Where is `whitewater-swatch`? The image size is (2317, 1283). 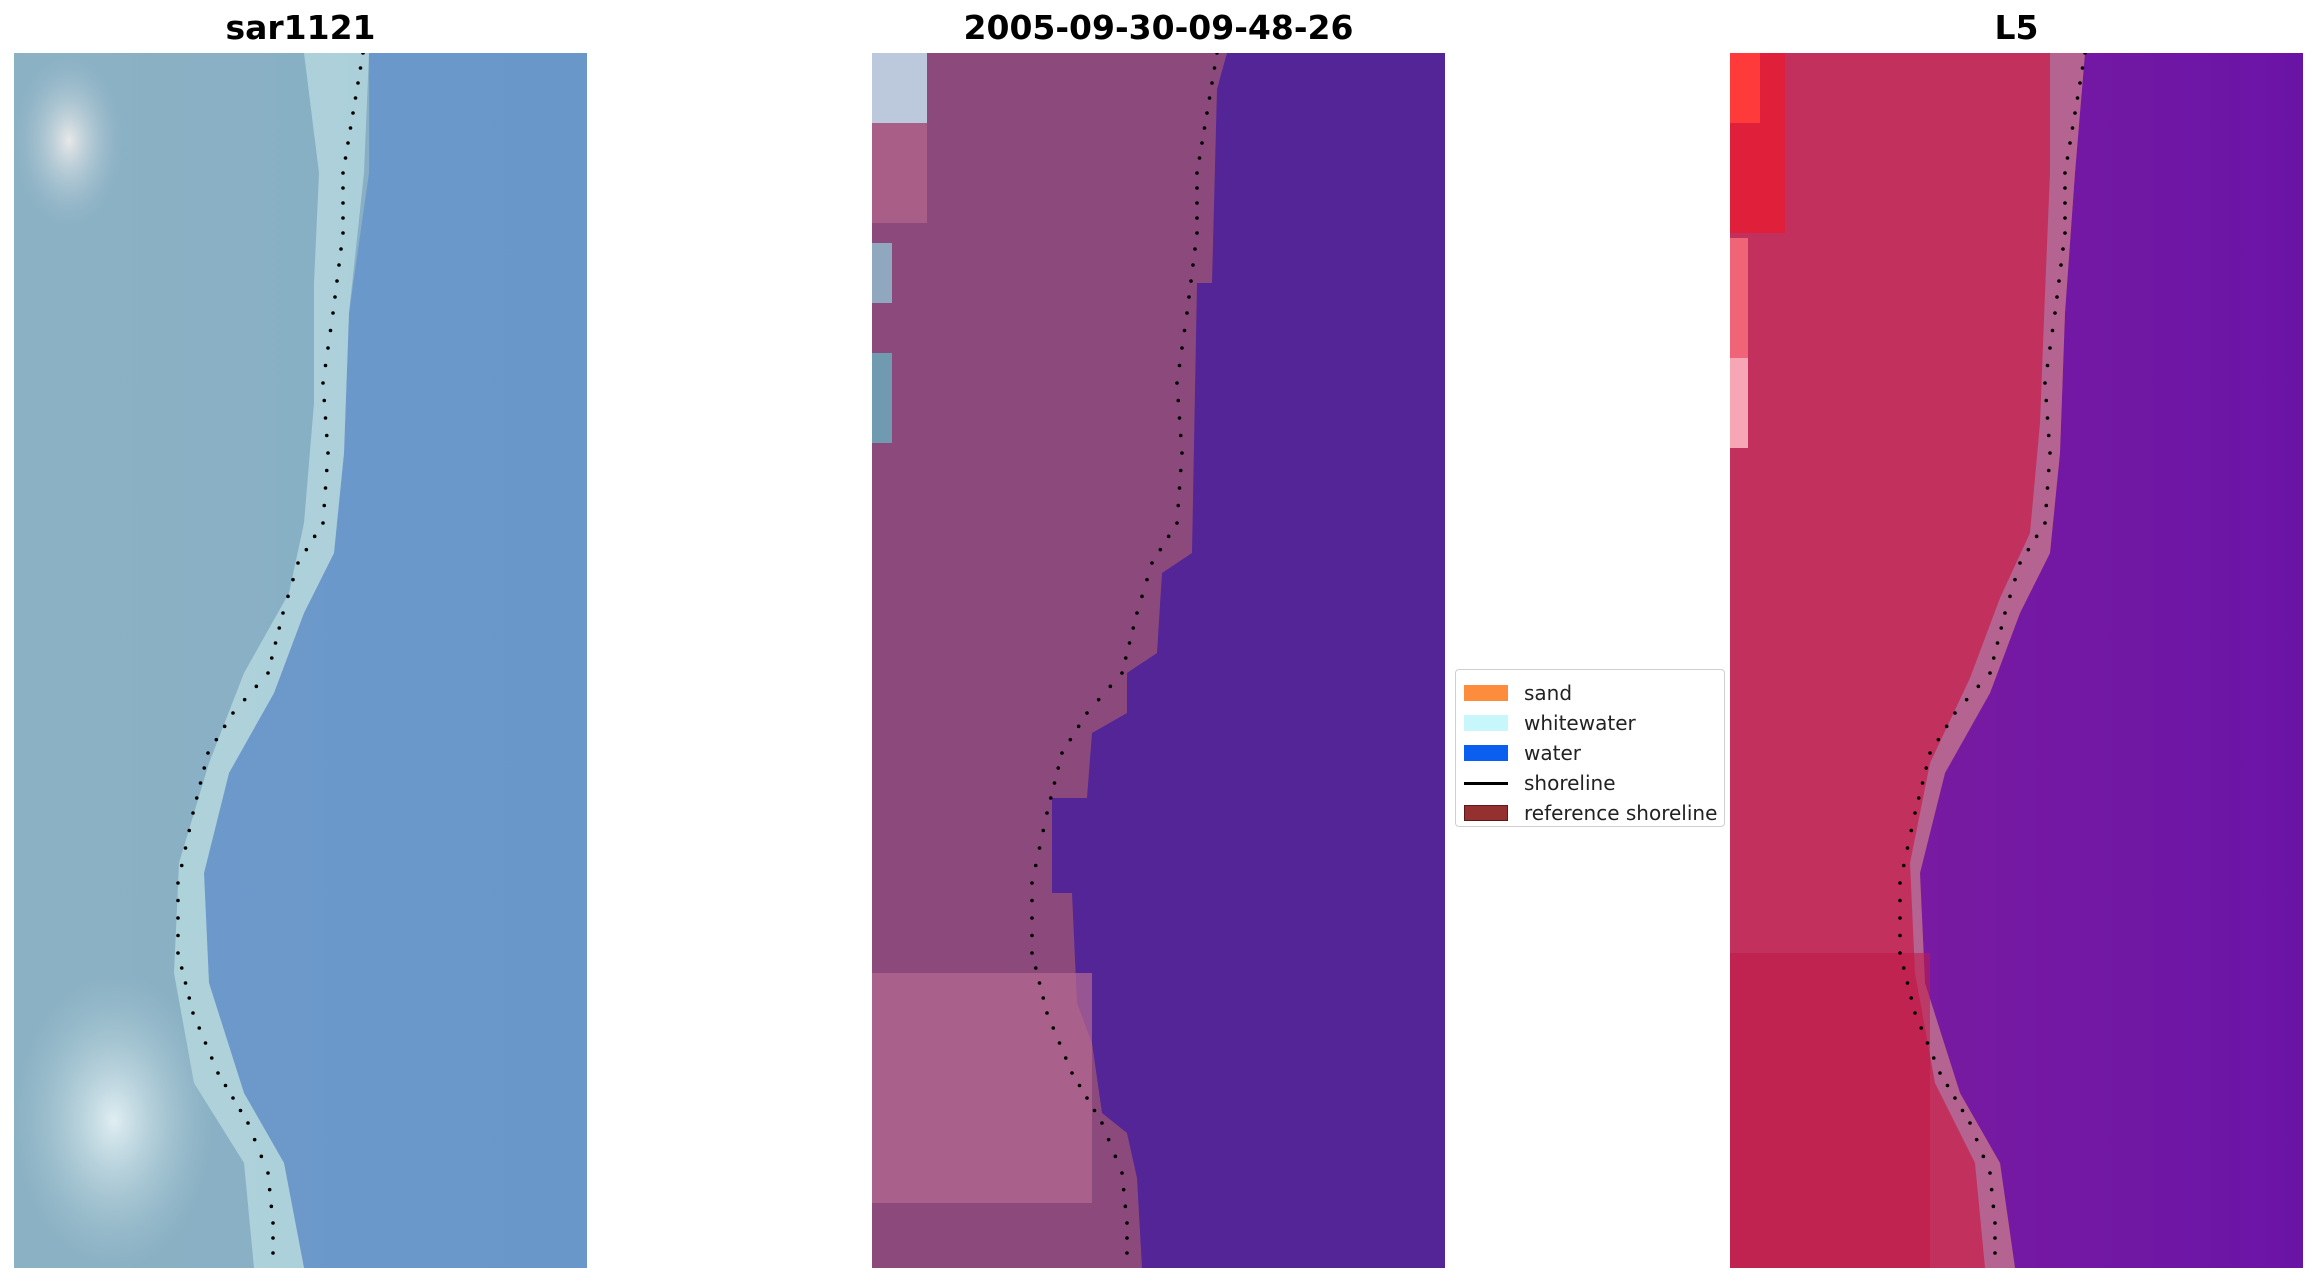 whitewater-swatch is located at coordinates (1486, 723).